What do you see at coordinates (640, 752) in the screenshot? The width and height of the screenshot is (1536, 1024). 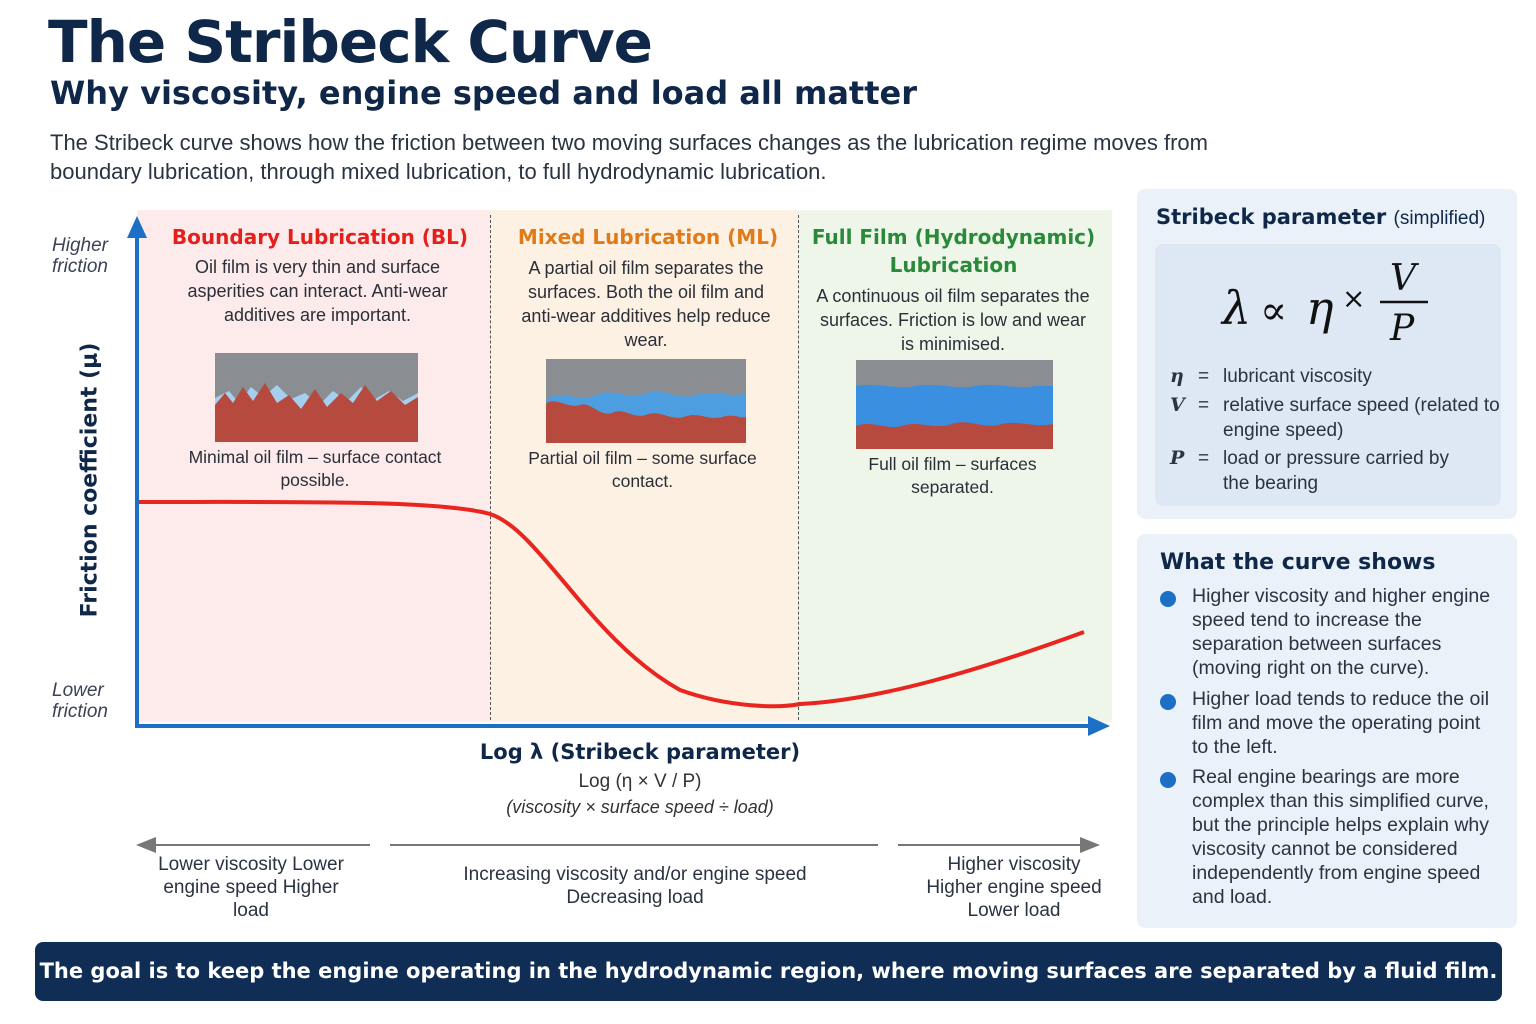 I see `x-axis-title: Log λ (Stribeck parameter)` at bounding box center [640, 752].